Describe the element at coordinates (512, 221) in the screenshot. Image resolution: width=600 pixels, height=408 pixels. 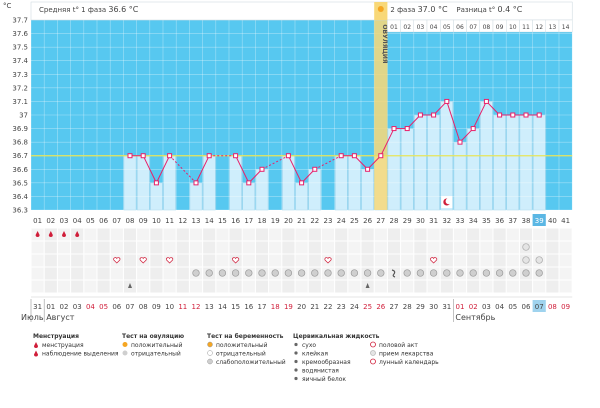
I see `cycle-day-label: 37` at that location.